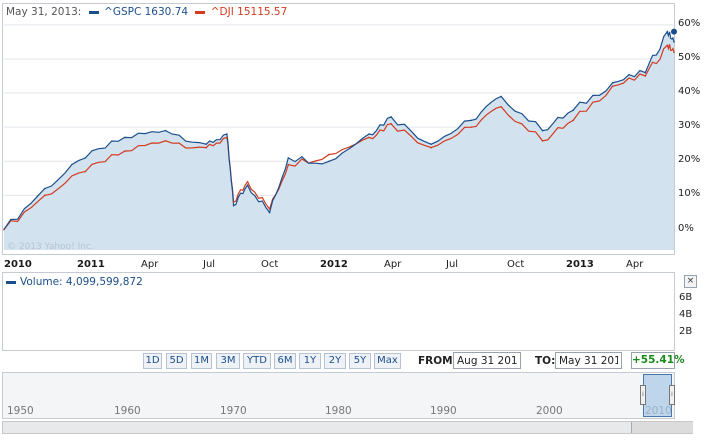 This screenshot has height=441, width=705. Describe the element at coordinates (347, 427) in the screenshot. I see `navigator-scrollbar` at that location.